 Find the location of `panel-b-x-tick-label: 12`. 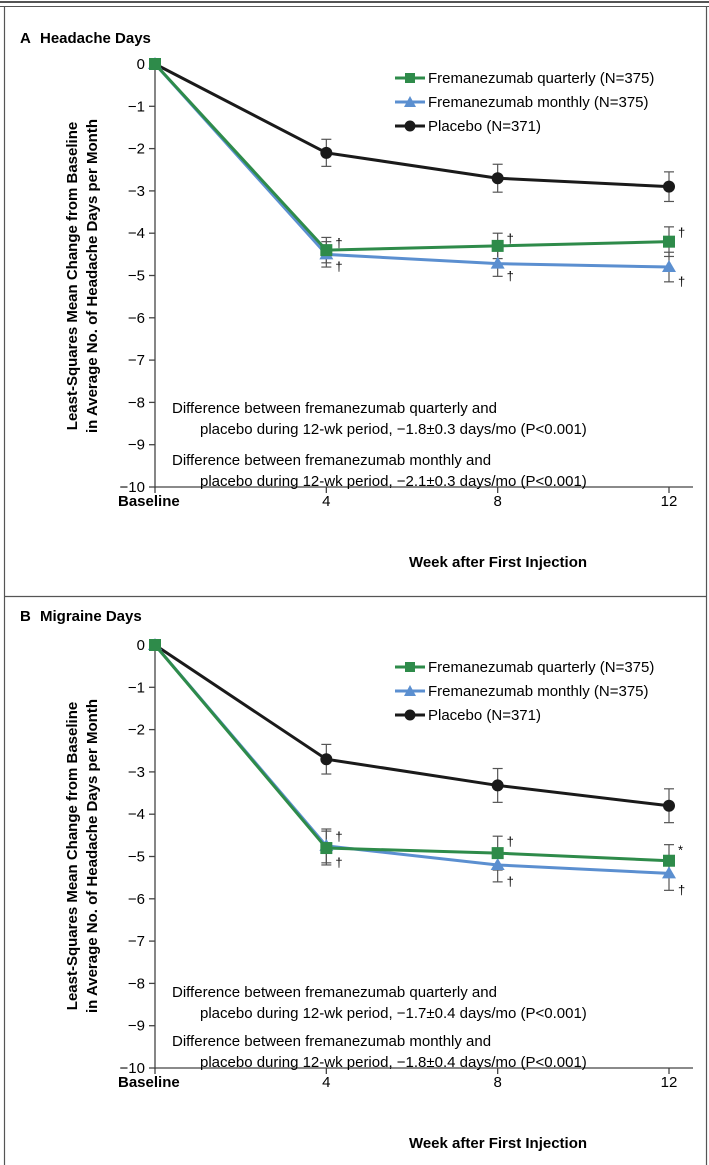

panel-b-x-tick-label: 12 is located at coordinates (669, 1082).